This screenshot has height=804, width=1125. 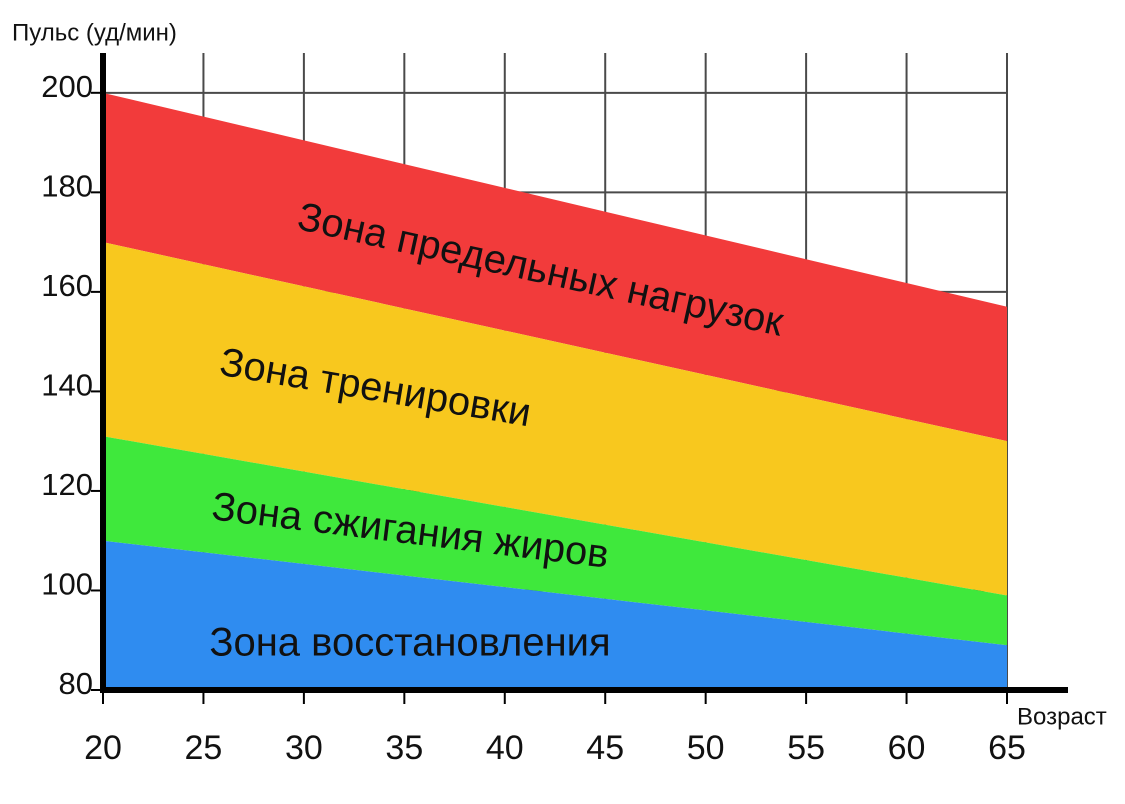 I want to click on y-axis-title: Пульс (уд/мин), so click(x=94, y=32).